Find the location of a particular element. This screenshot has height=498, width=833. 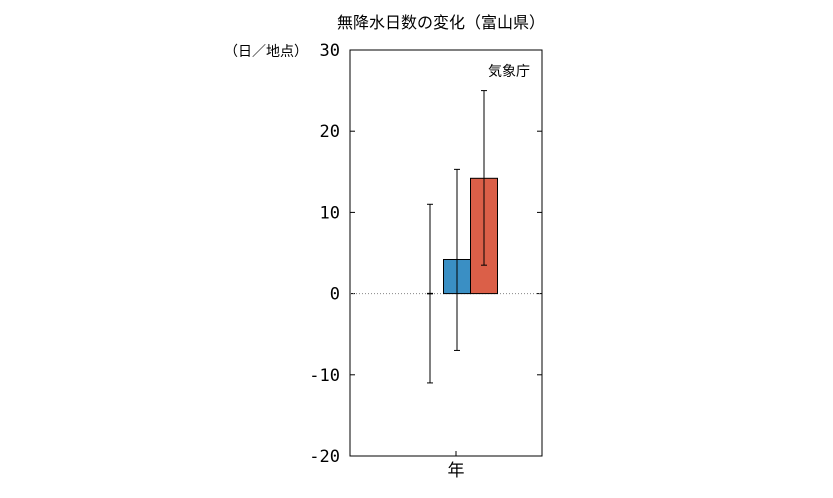

y-tick-label: 20 is located at coordinates (330, 132).